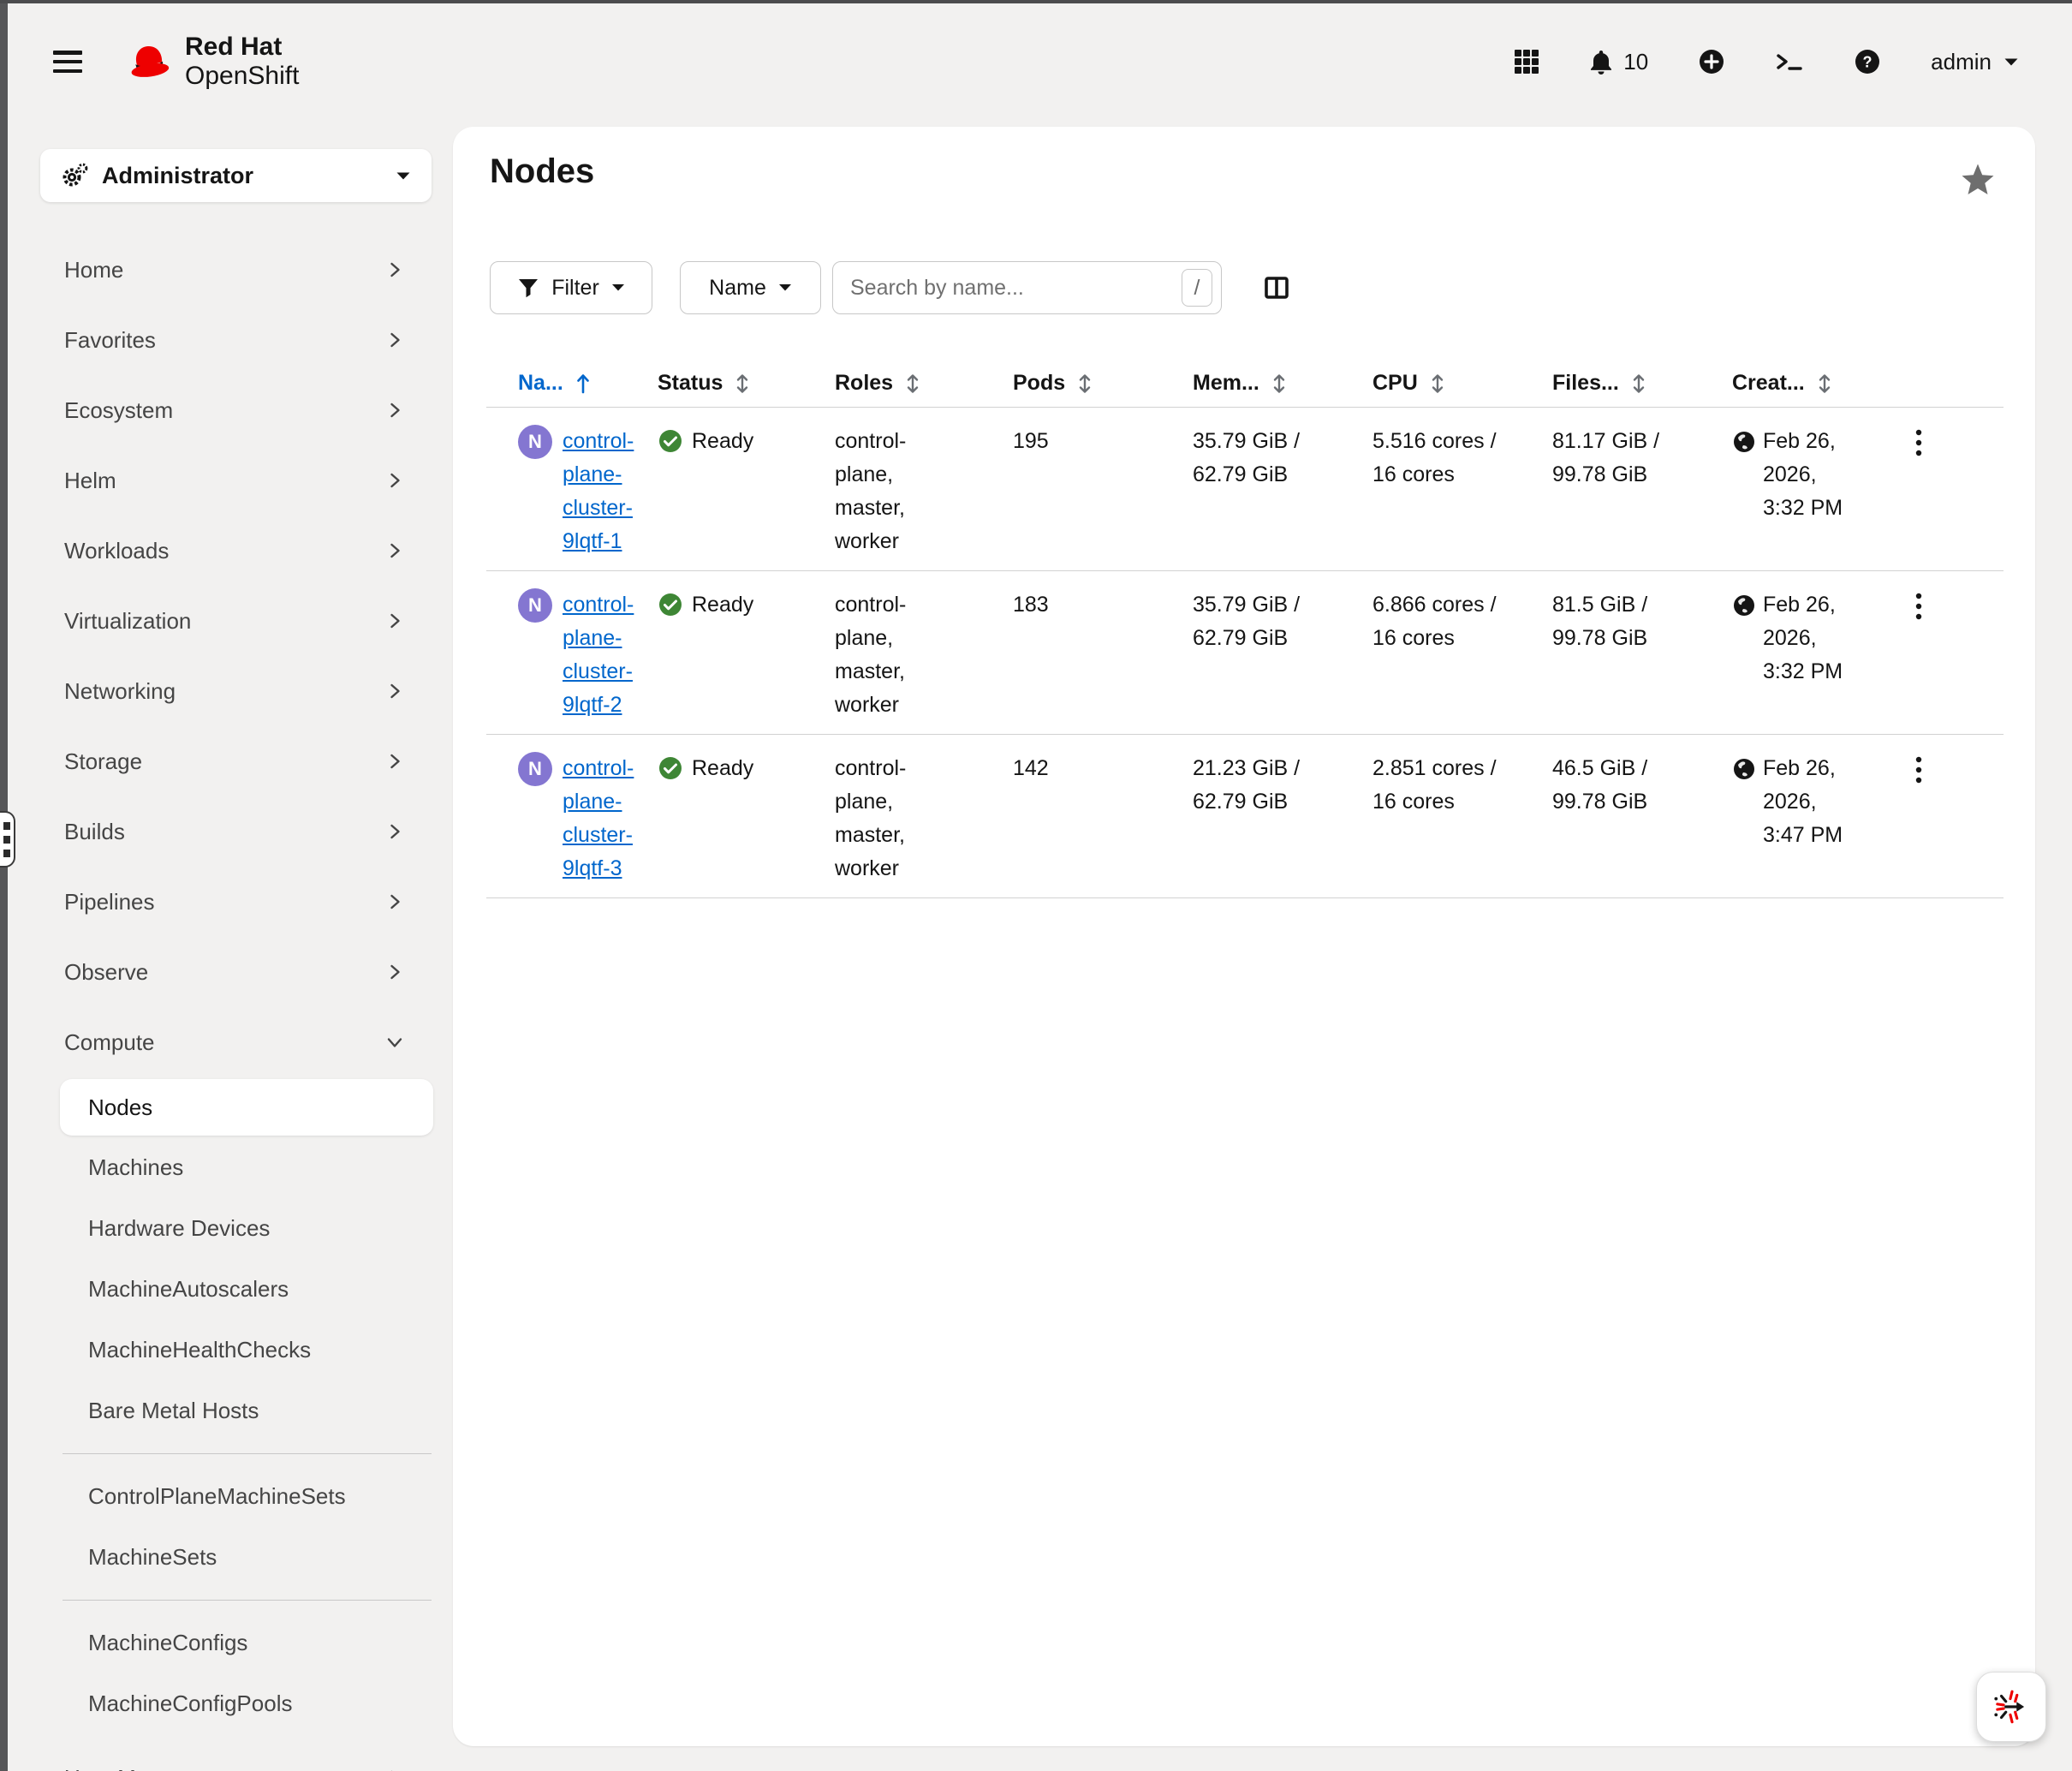 The image size is (2072, 1771). Describe the element at coordinates (1031, 441) in the screenshot. I see `pods-cell: 195` at that location.